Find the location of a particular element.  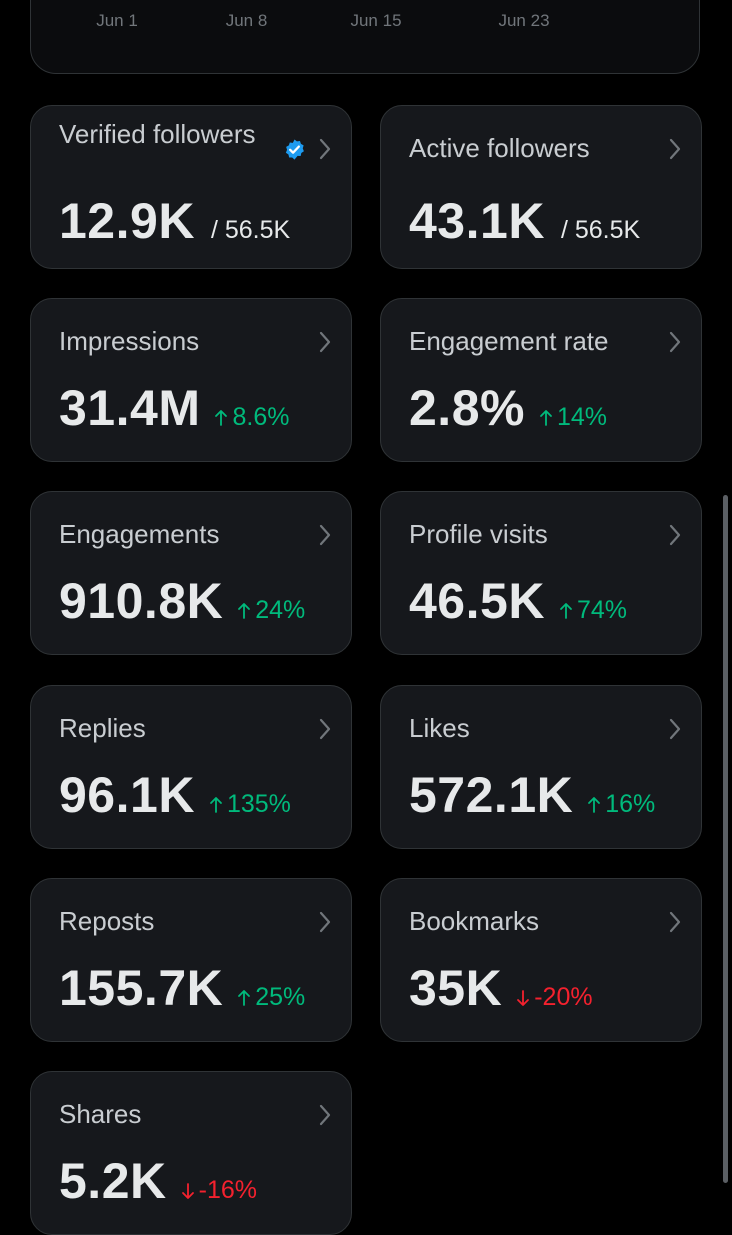

metric-value: 96.1K is located at coordinates (127, 795).